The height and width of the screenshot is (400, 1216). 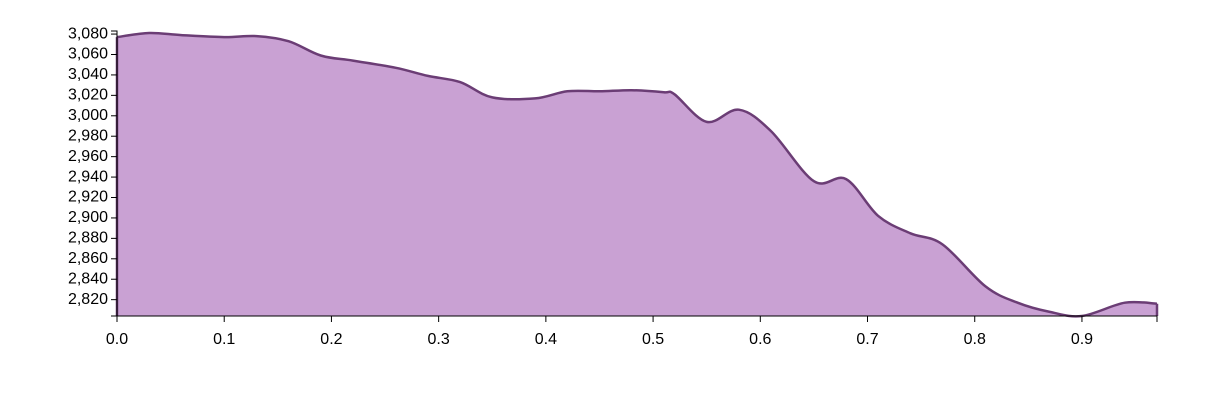 I want to click on x-tick-label: 0.5, so click(x=653, y=339).